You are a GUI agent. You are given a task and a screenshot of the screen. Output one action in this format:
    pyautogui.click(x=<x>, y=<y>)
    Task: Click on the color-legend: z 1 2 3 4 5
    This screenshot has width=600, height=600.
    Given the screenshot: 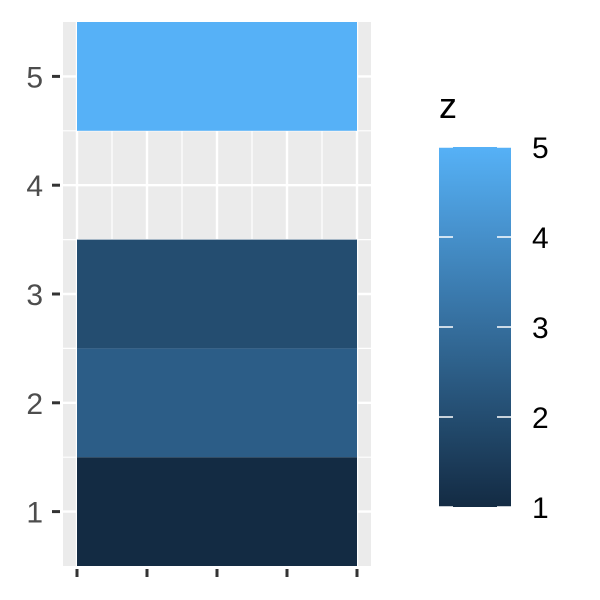 What is the action you would take?
    pyautogui.click(x=494, y=305)
    